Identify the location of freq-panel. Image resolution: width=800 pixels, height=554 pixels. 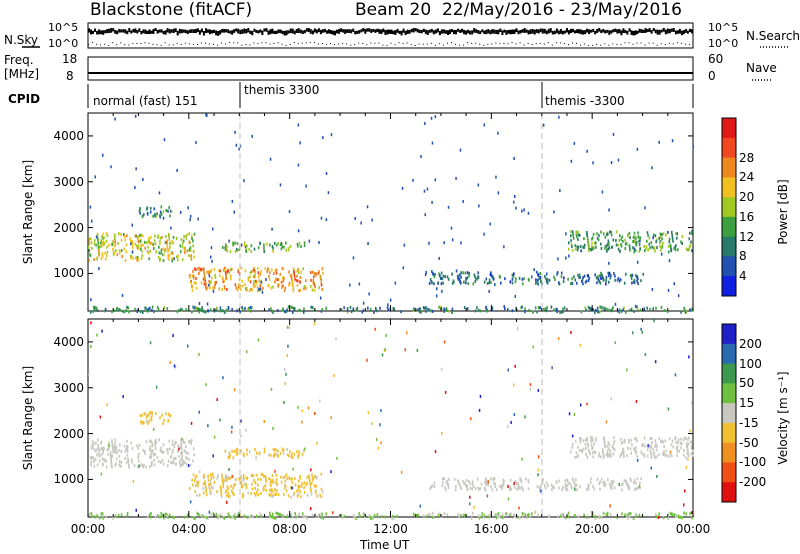
(429, 68).